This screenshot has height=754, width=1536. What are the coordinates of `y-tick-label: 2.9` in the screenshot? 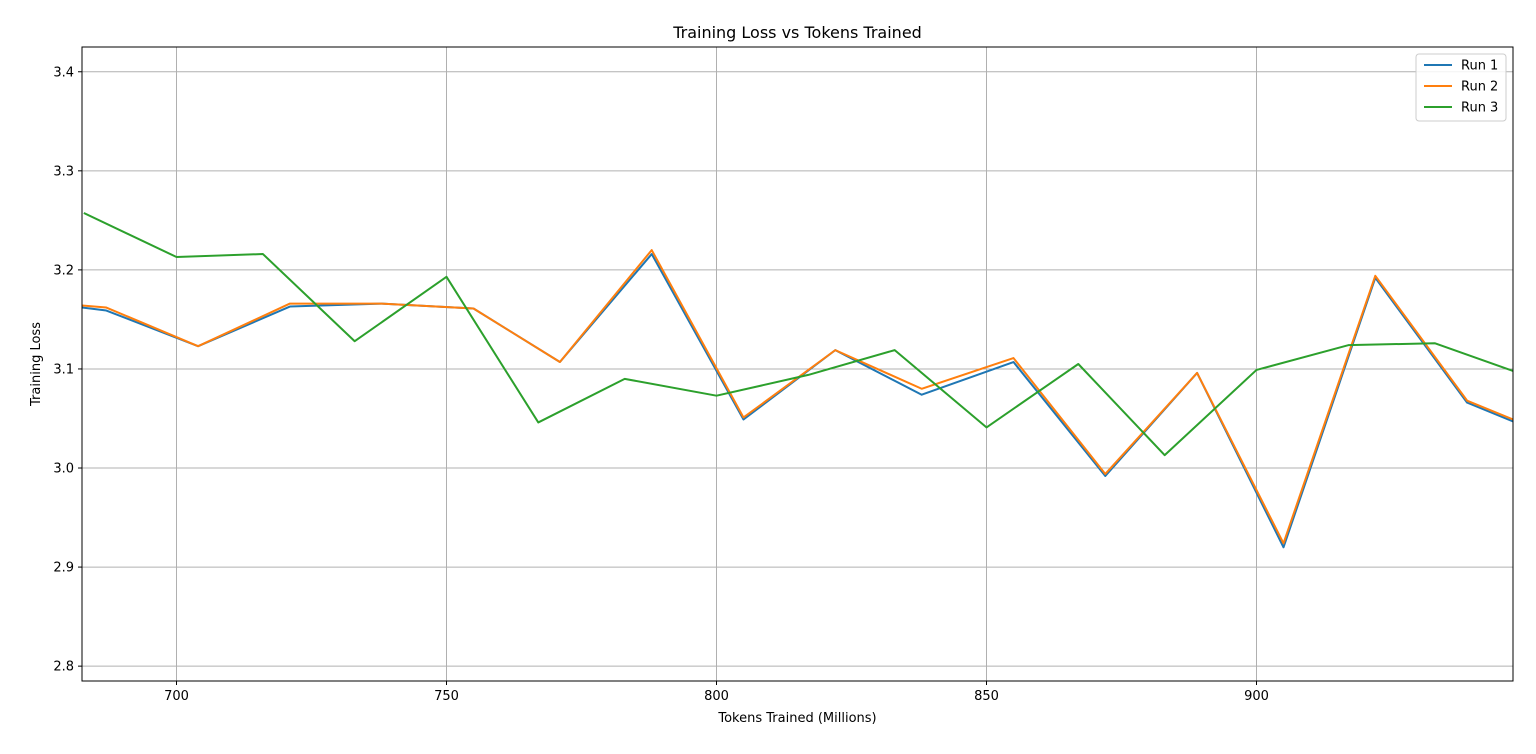 It's located at (63, 568).